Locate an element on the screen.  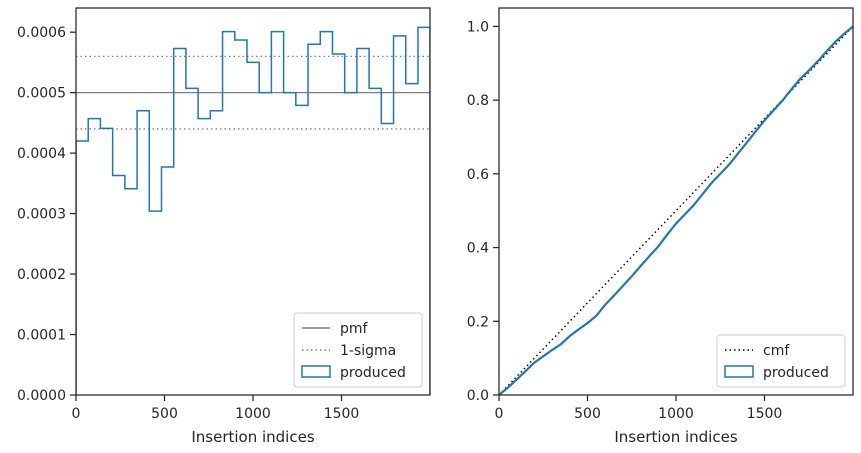
cdf-x-tick-label: 500 is located at coordinates (587, 414).